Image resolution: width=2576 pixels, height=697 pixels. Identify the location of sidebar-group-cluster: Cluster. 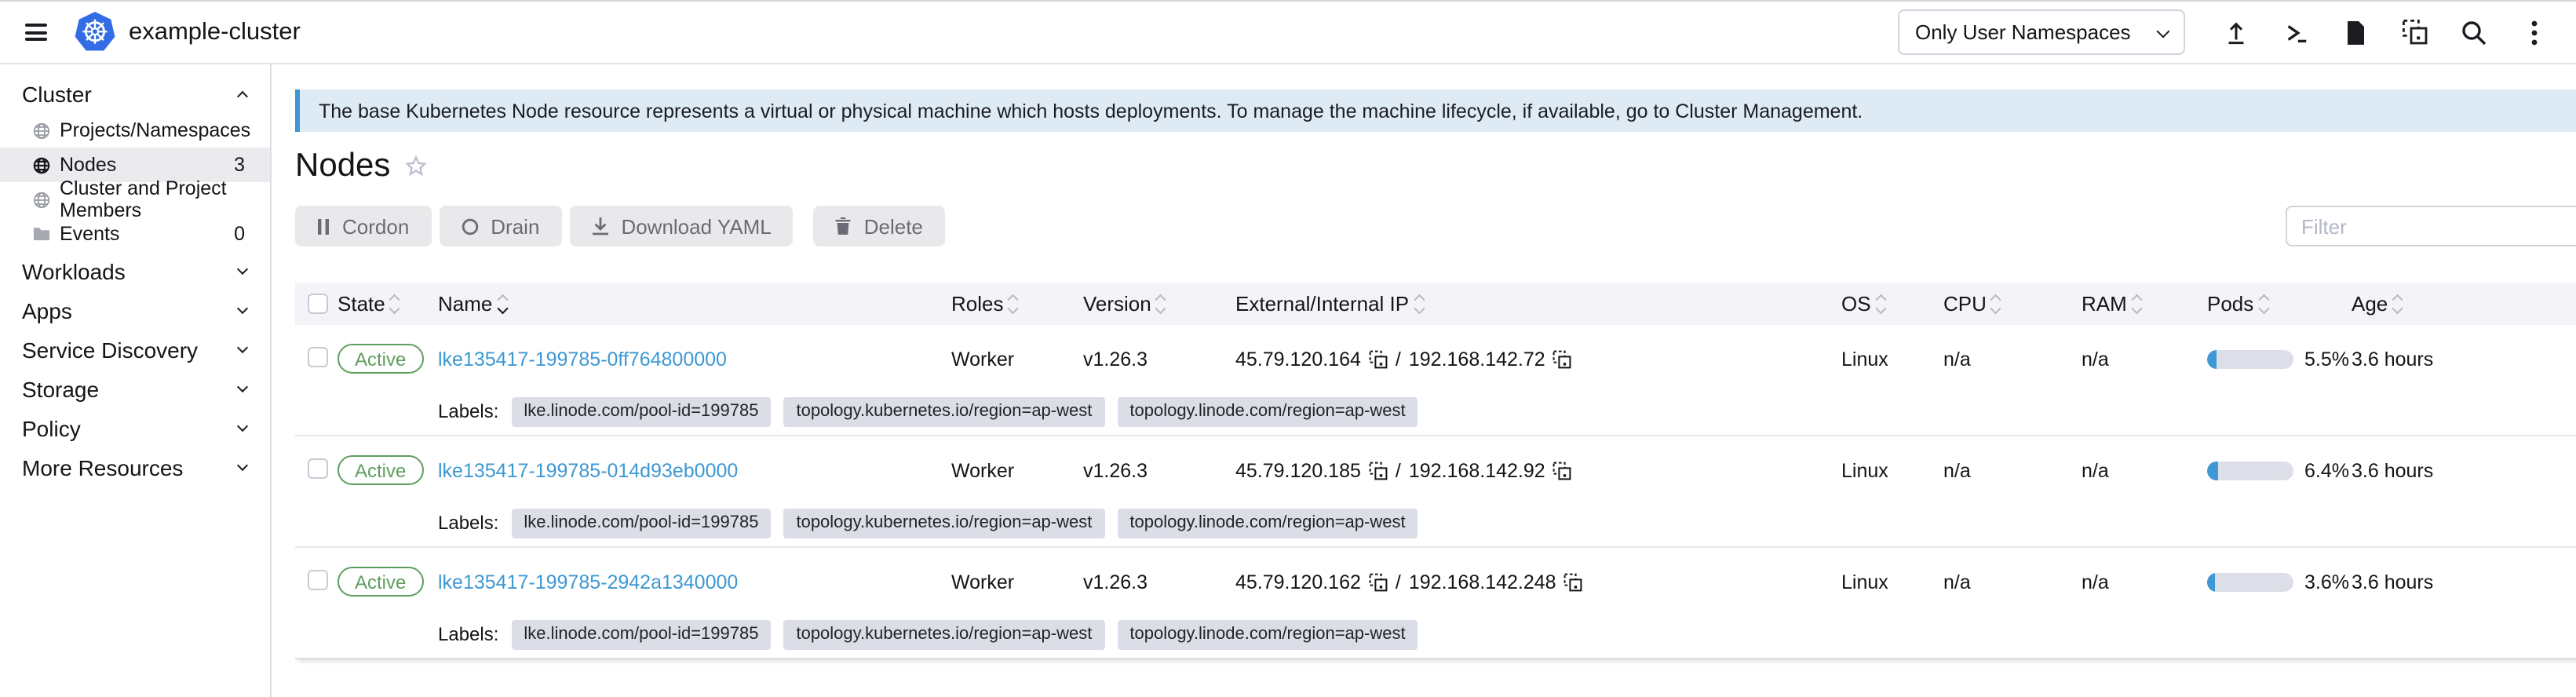
(135, 94).